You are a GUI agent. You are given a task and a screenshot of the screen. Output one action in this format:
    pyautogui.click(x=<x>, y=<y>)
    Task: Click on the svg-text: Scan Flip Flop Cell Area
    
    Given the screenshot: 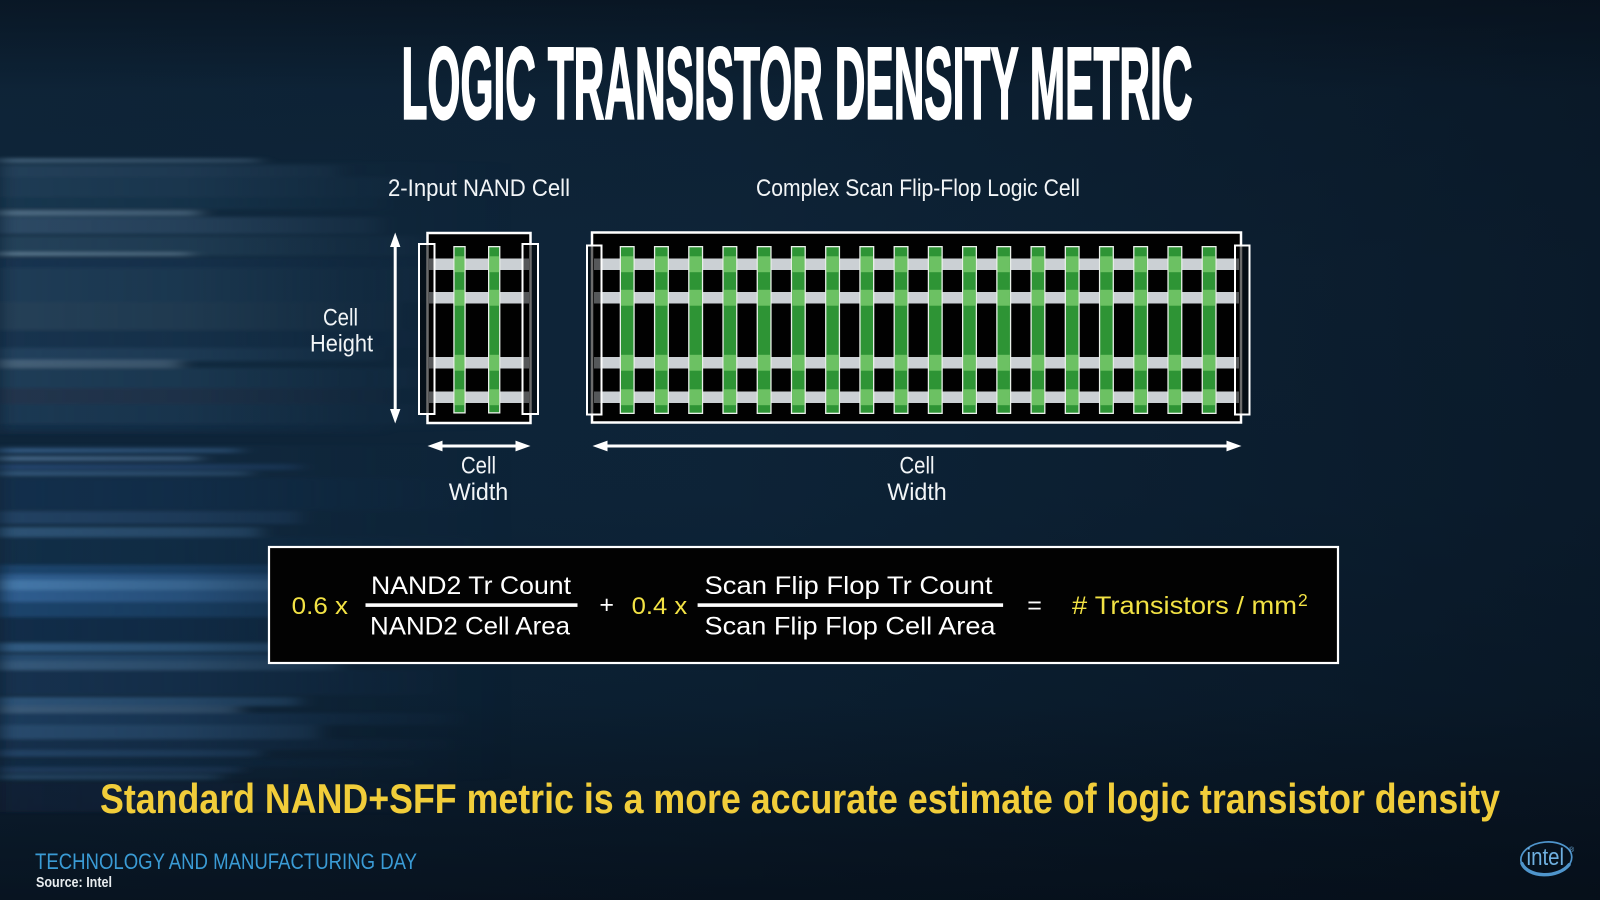 What is the action you would take?
    pyautogui.click(x=850, y=627)
    